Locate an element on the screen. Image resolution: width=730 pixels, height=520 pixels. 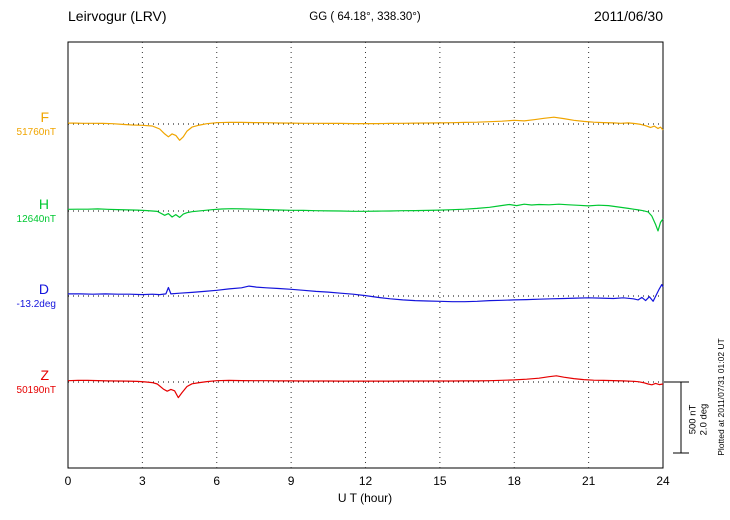
trace-letter-Z: Z is located at coordinates (44, 375).